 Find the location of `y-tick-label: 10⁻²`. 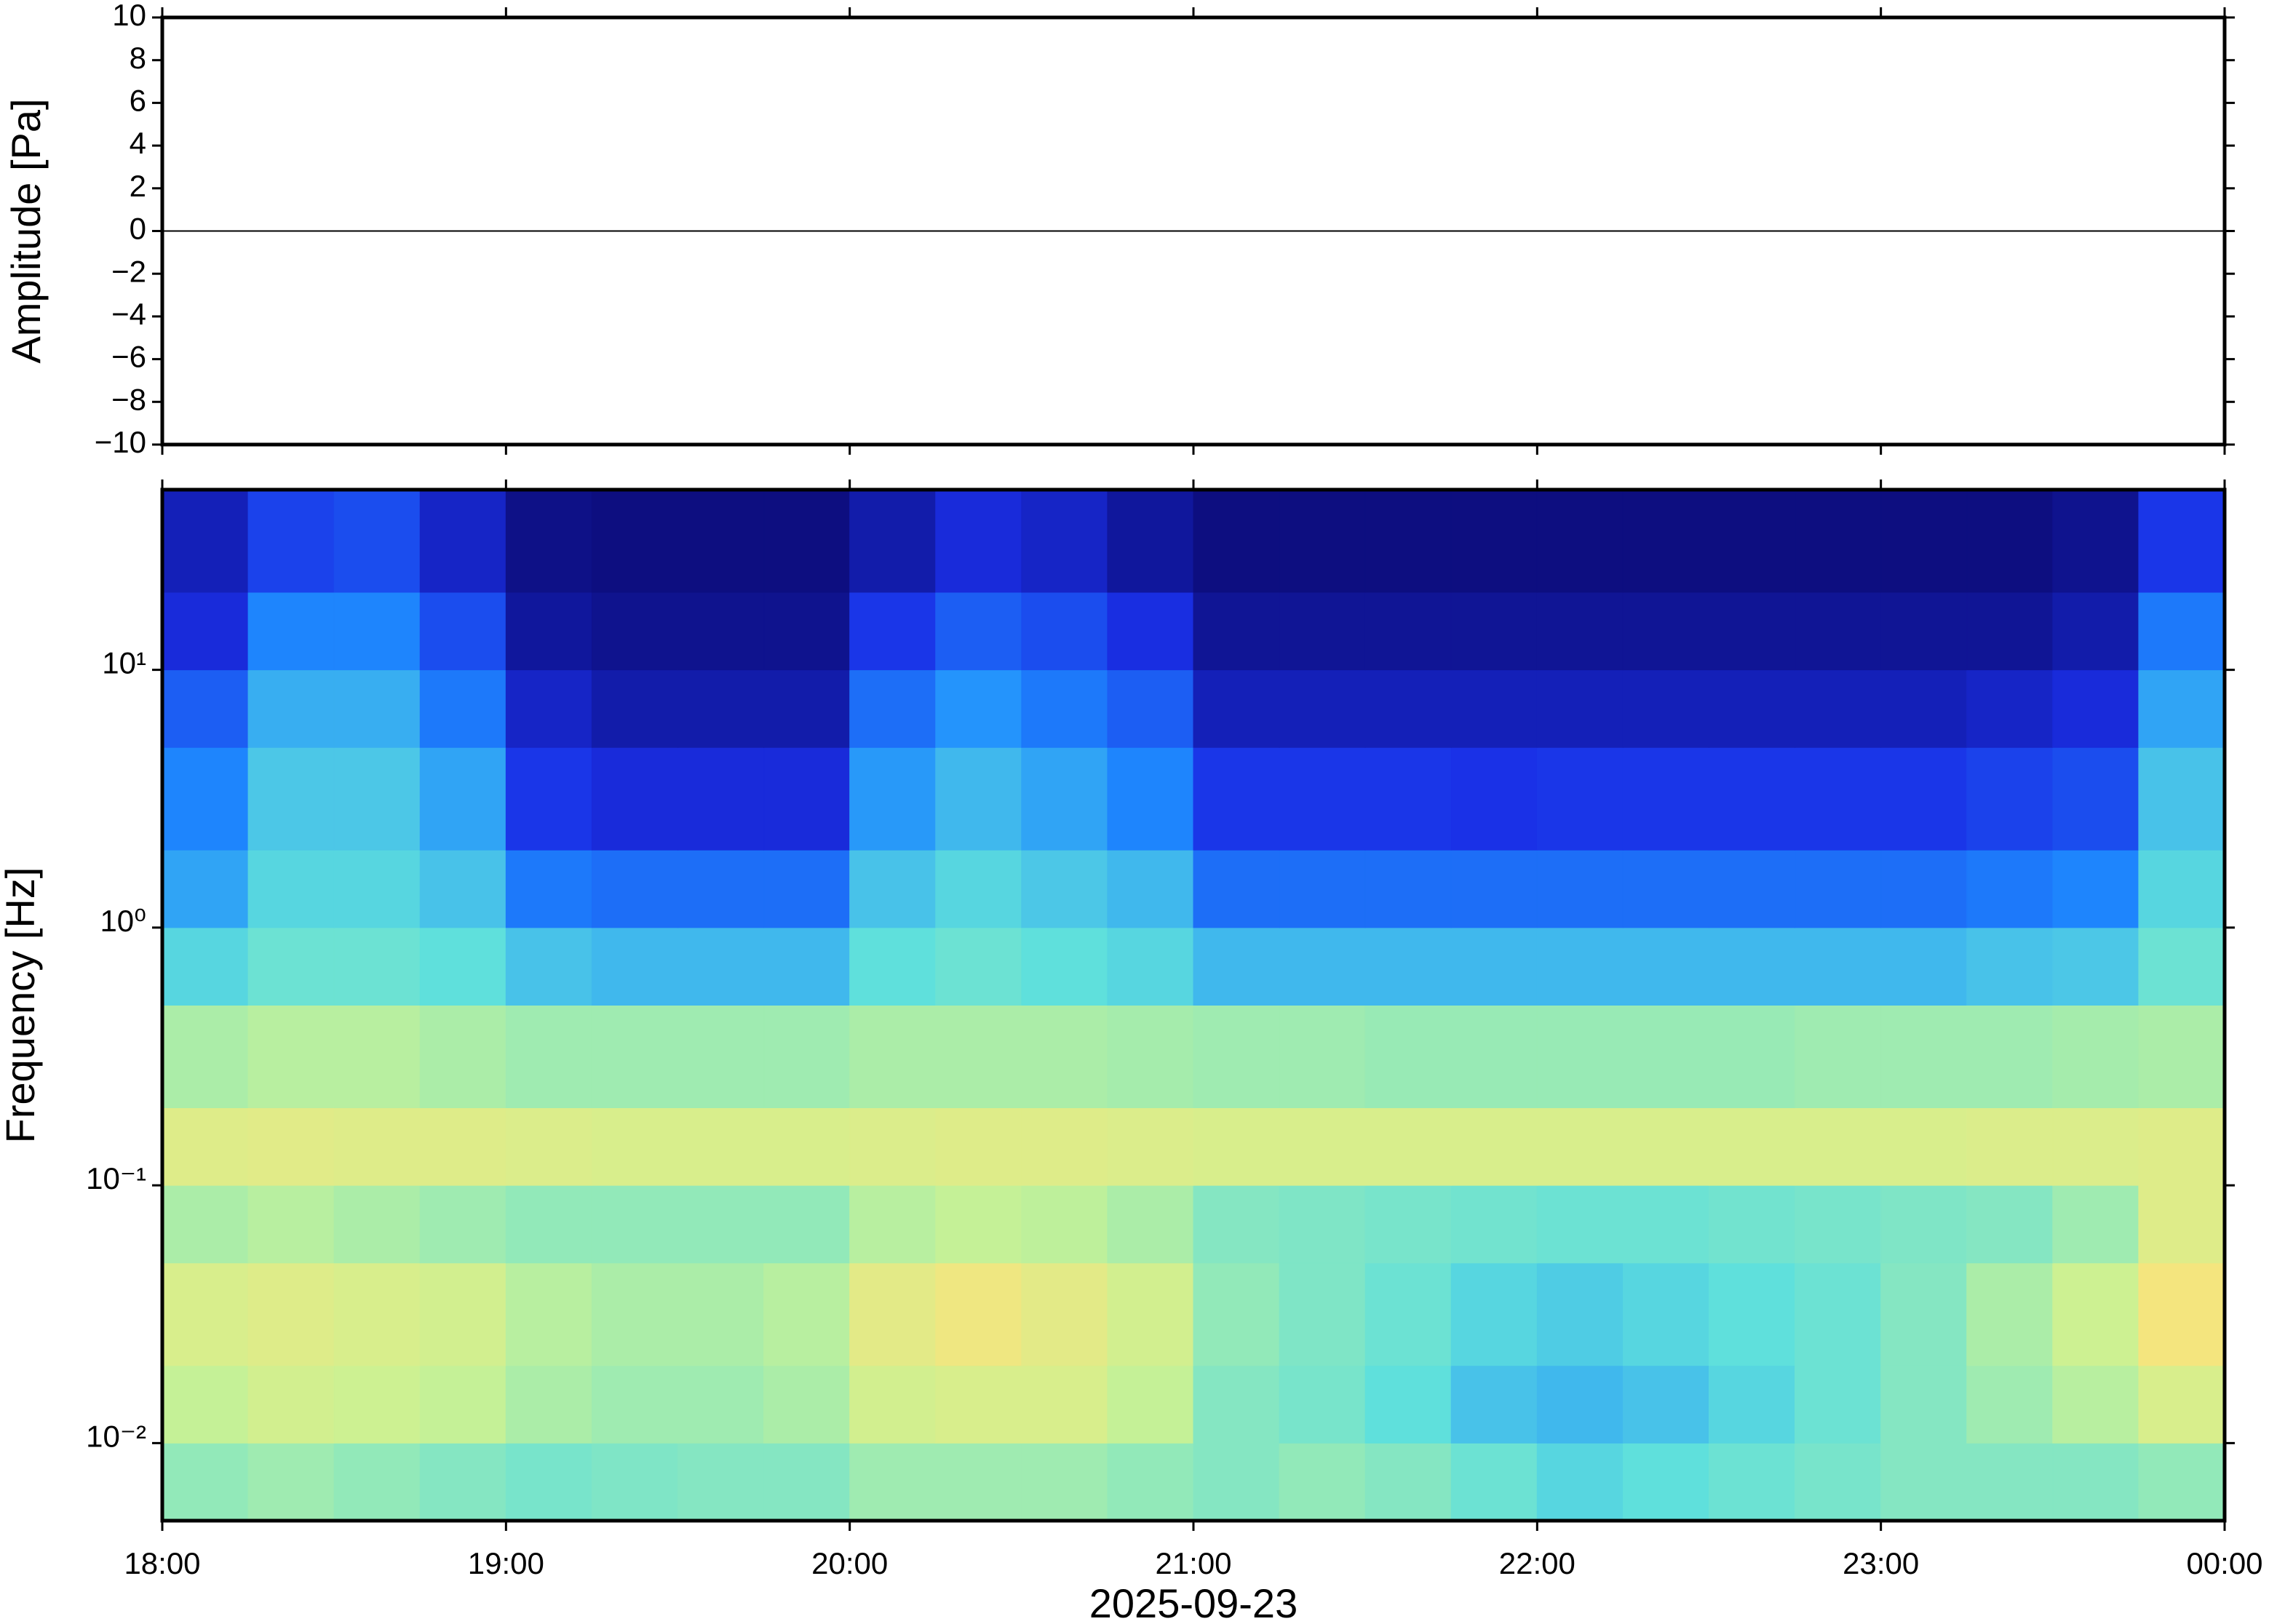

y-tick-label: 10⁻² is located at coordinates (116, 1436).